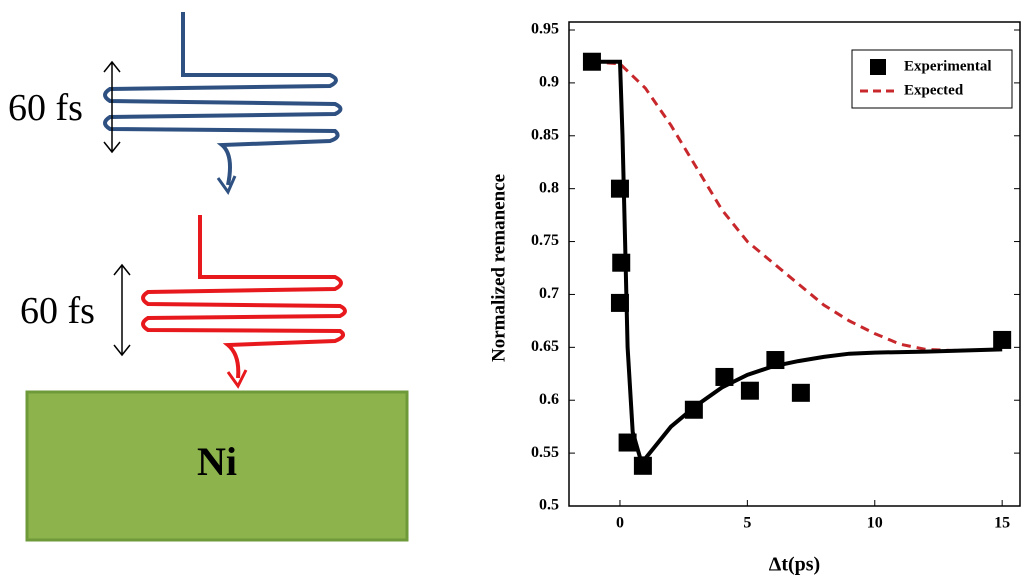  What do you see at coordinates (545, 29) in the screenshot?
I see `y-tick-label: 0.95` at bounding box center [545, 29].